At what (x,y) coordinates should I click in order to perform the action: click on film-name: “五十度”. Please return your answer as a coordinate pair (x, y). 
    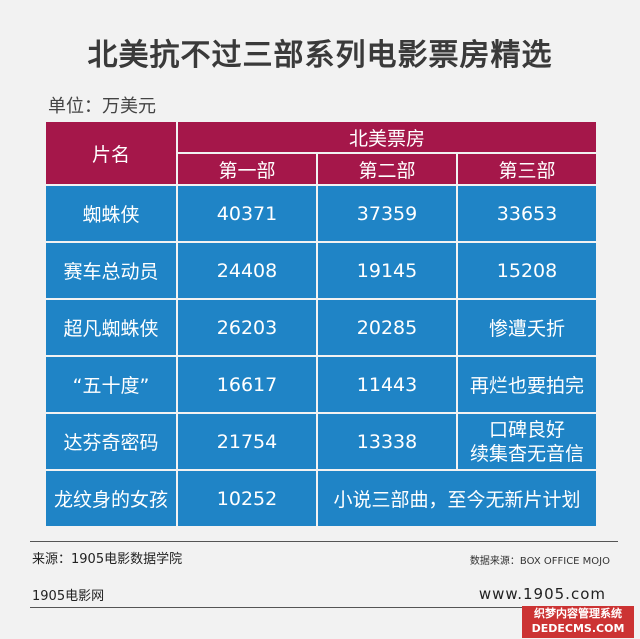
    Looking at the image, I should click on (111, 384).